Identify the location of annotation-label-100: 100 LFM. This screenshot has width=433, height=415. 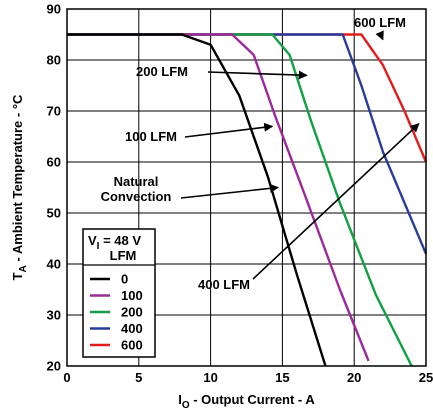
(151, 136).